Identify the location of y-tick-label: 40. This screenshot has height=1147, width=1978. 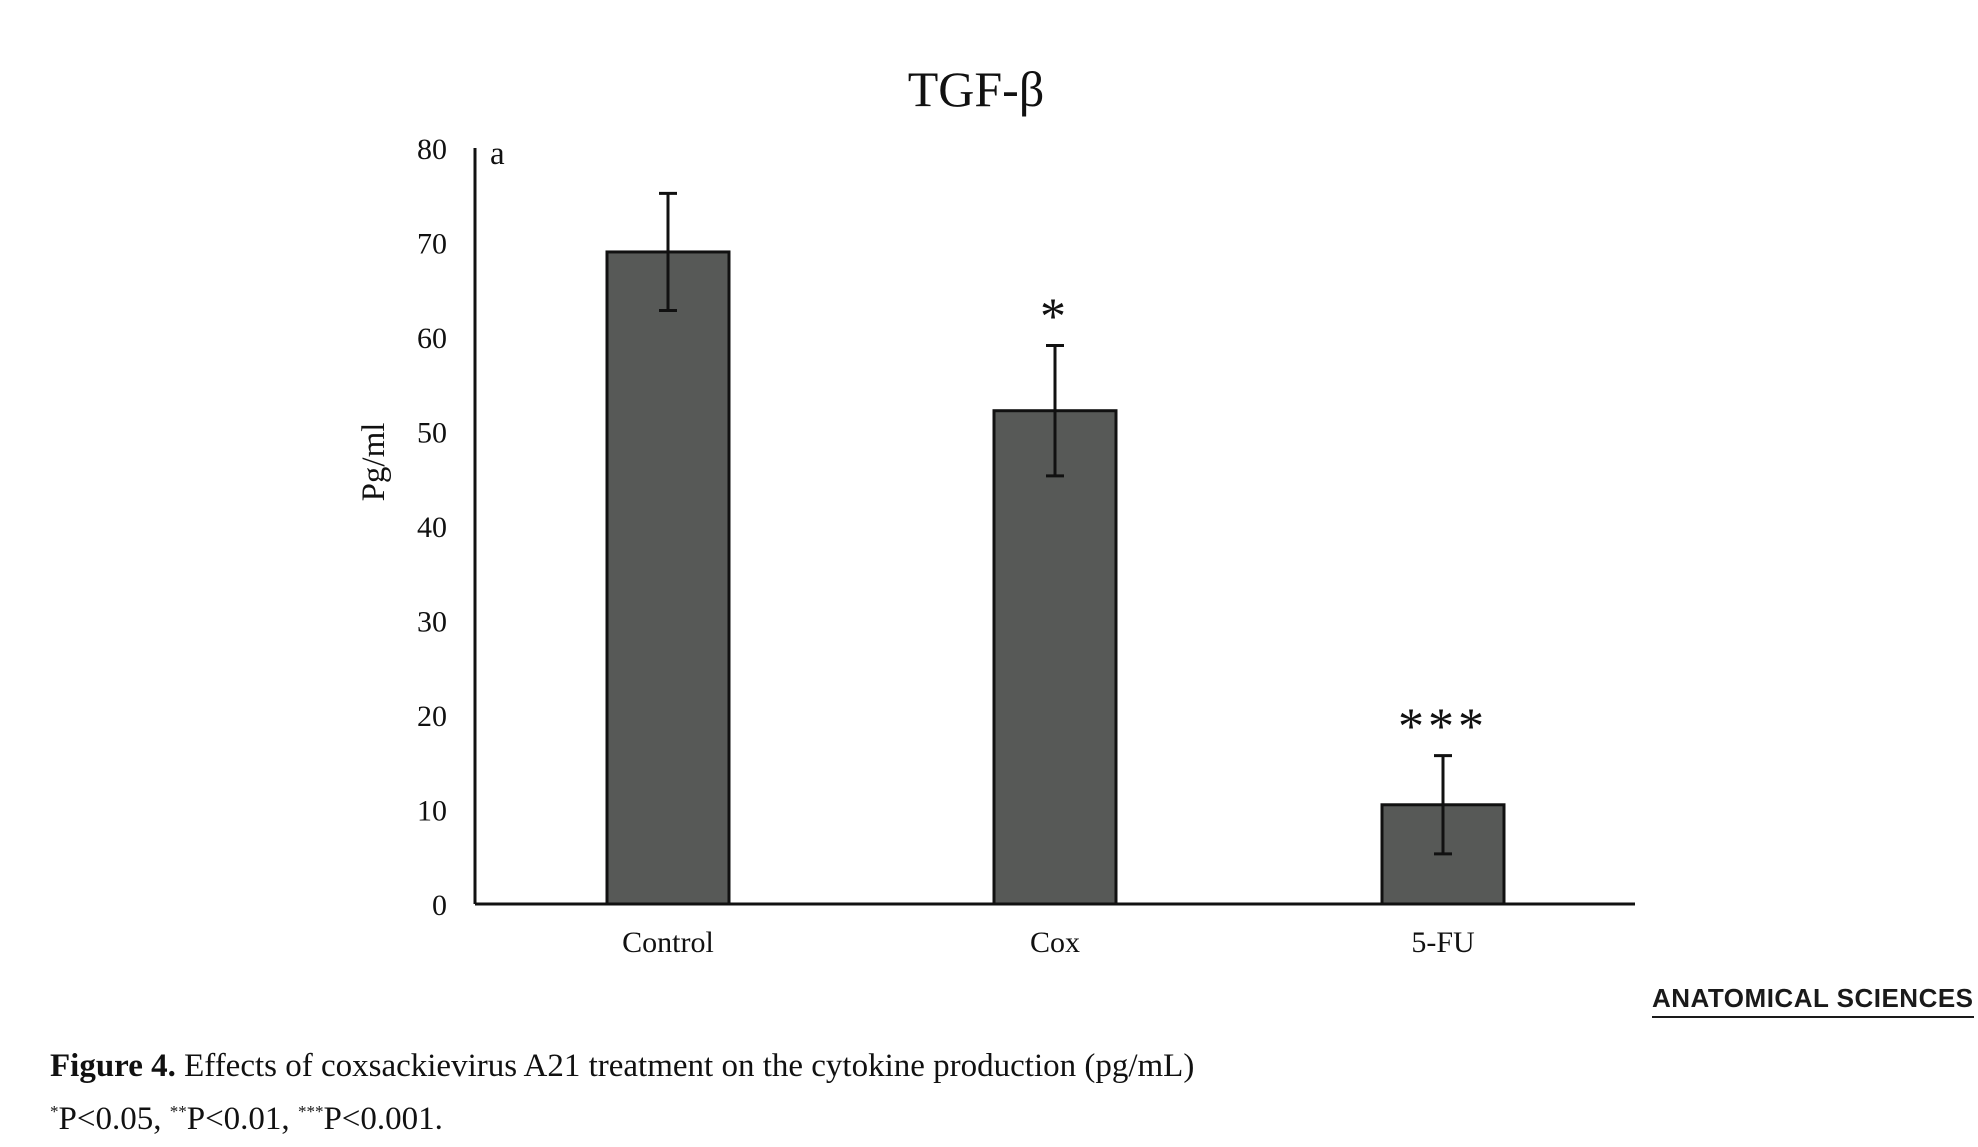
(432, 527).